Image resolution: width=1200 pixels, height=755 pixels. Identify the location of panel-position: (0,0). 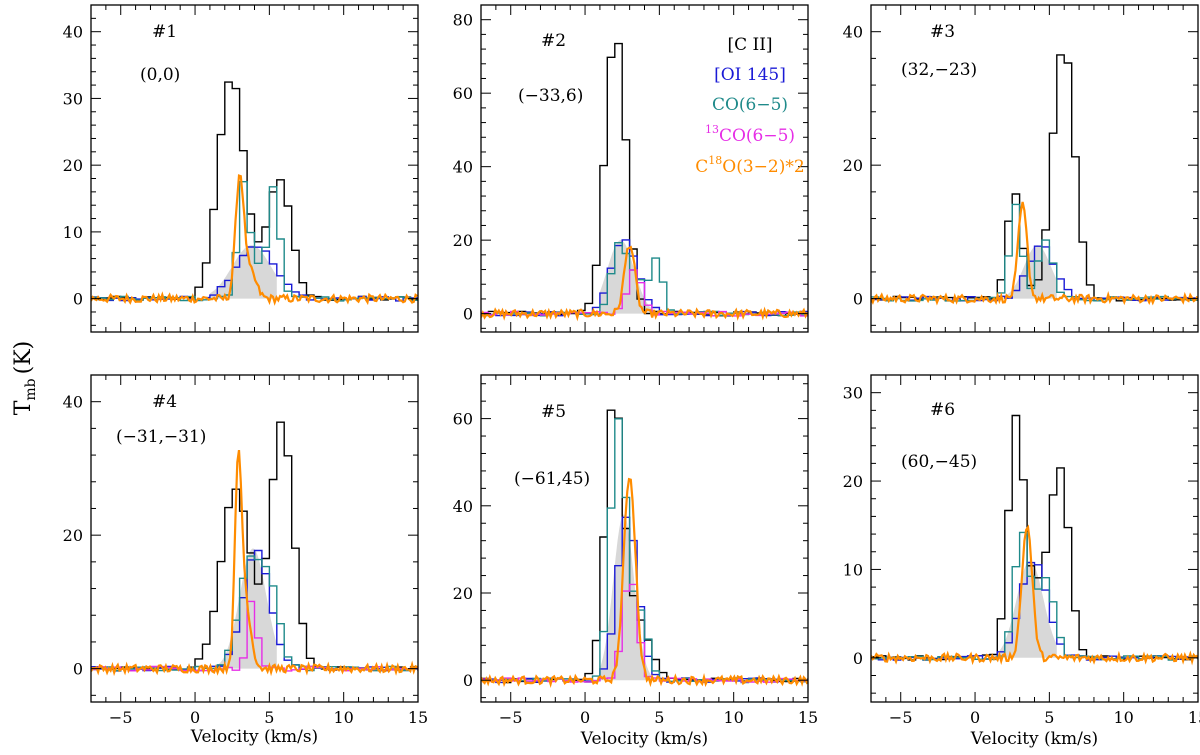
(160, 75).